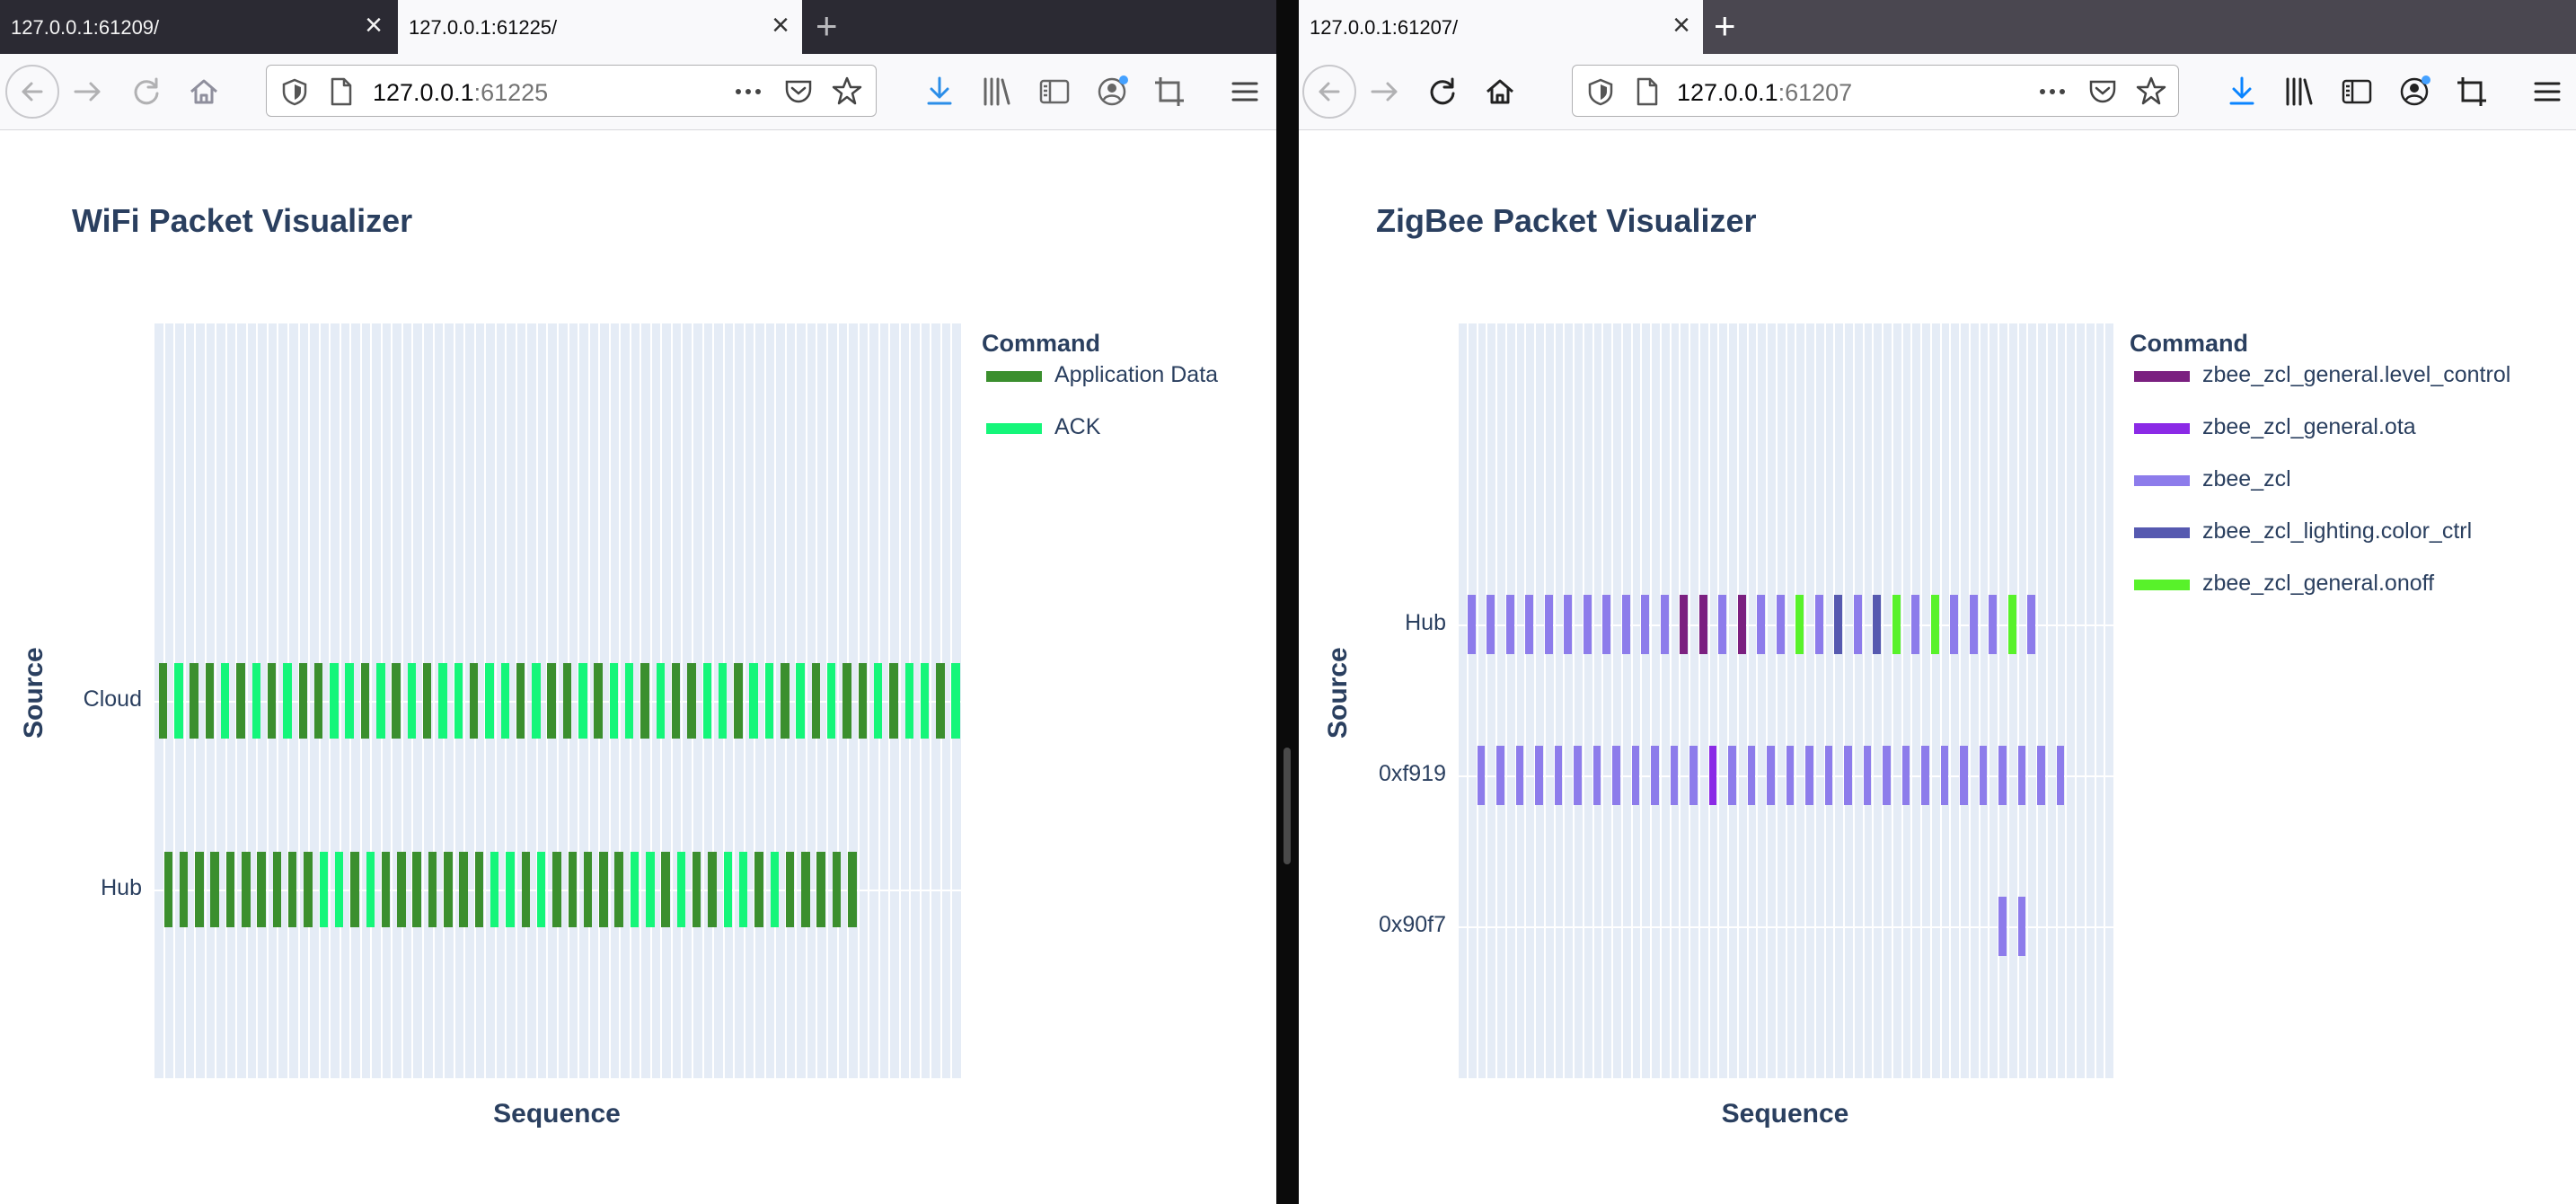 The width and height of the screenshot is (2576, 1204). Describe the element at coordinates (460, 93) in the screenshot. I see `url-text: 127.0.0.1:61225` at that location.